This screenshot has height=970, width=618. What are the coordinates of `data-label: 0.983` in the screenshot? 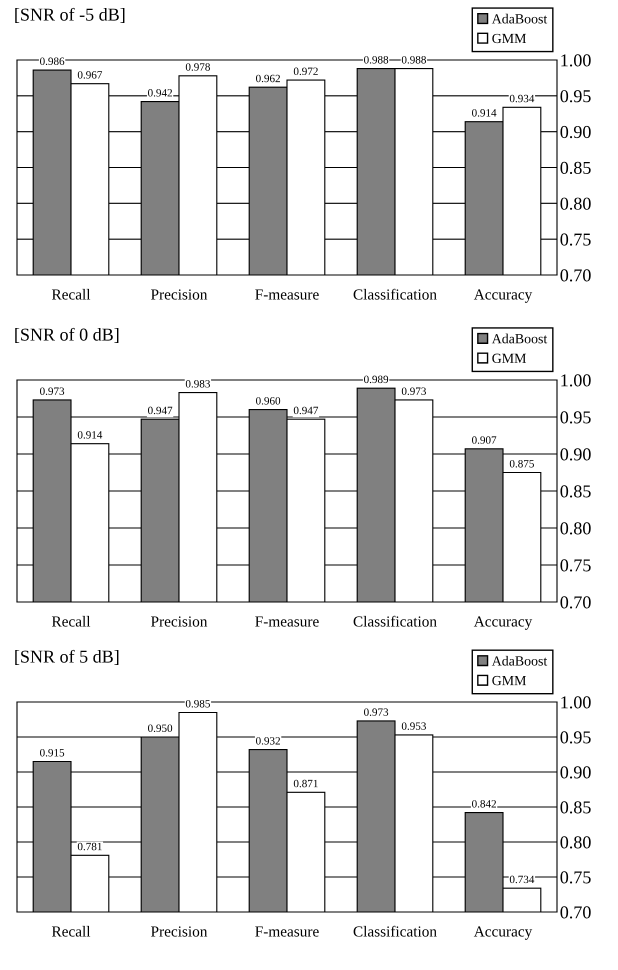 It's located at (198, 384).